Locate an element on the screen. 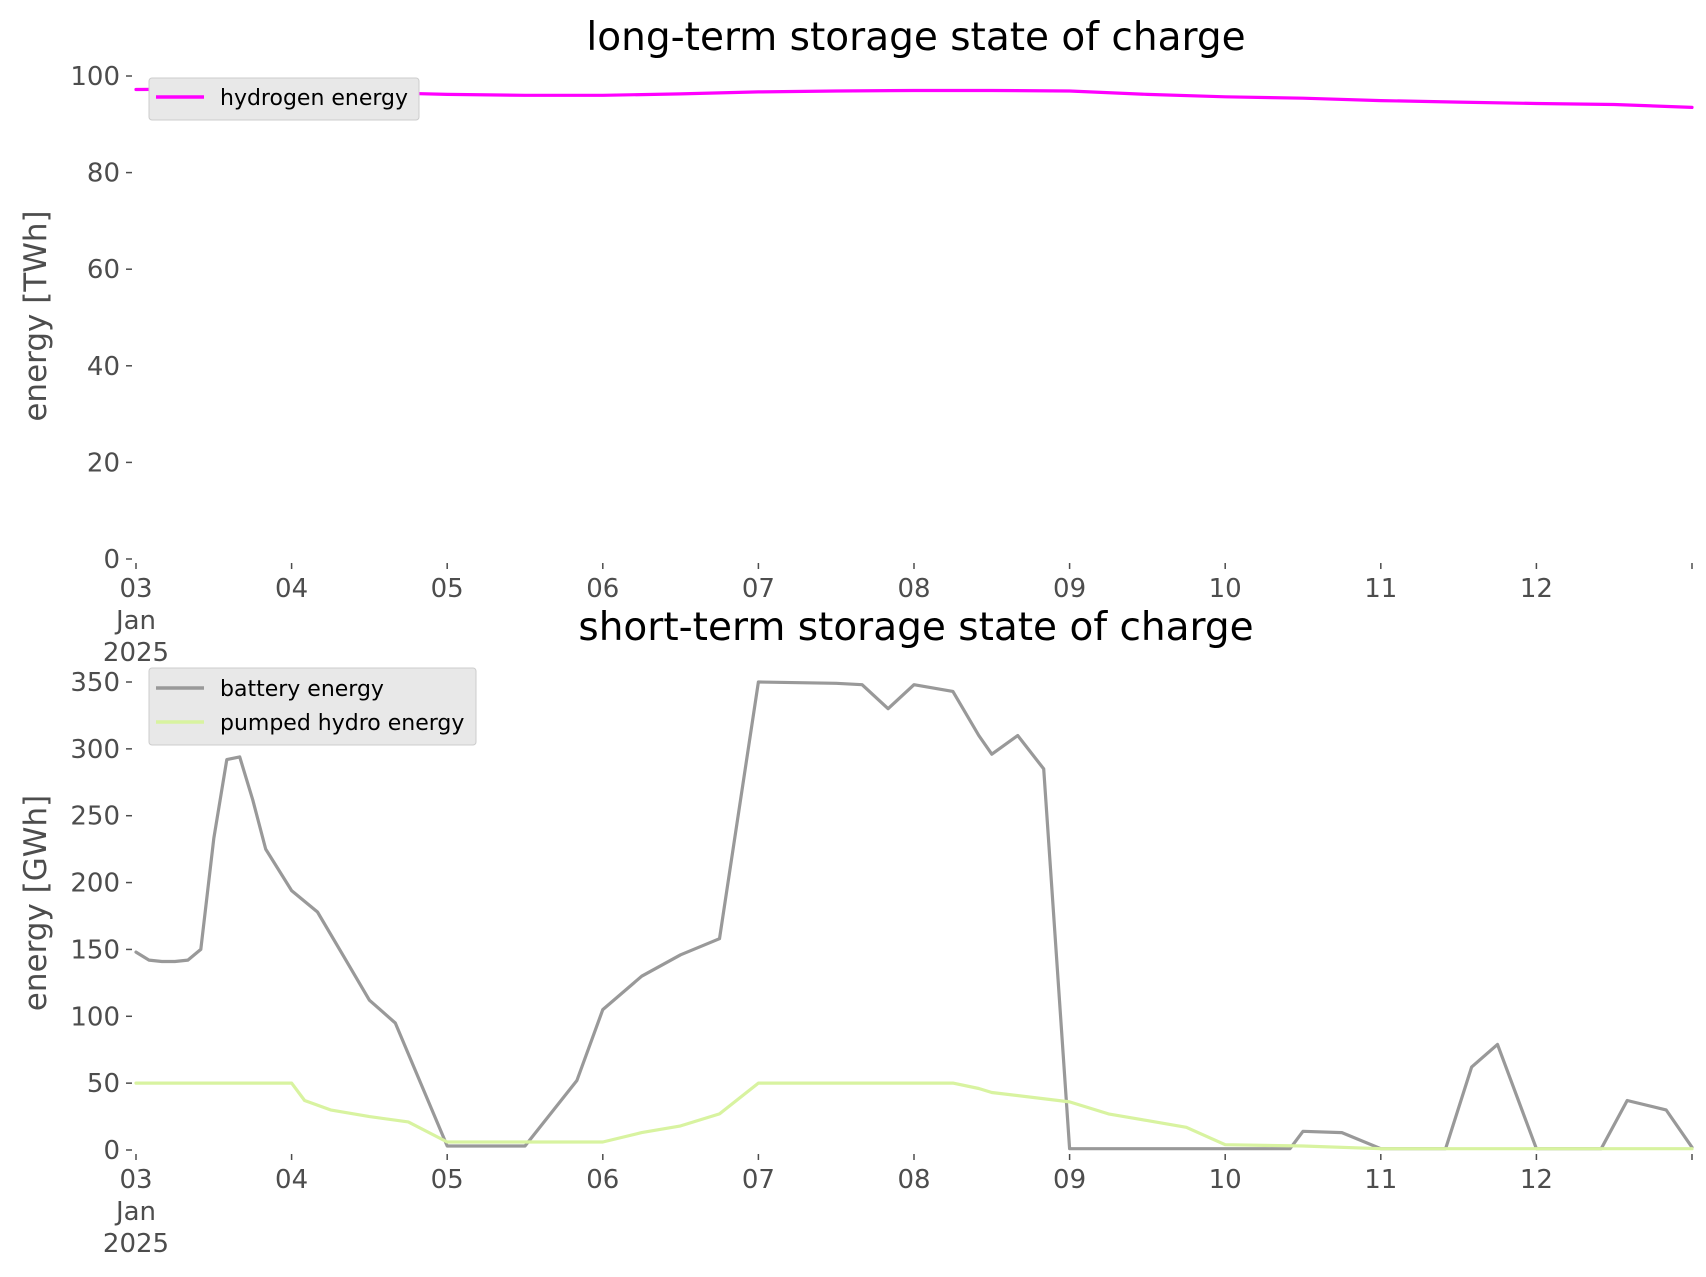  series-line-pumped-hydro-energy is located at coordinates (914, 1116).